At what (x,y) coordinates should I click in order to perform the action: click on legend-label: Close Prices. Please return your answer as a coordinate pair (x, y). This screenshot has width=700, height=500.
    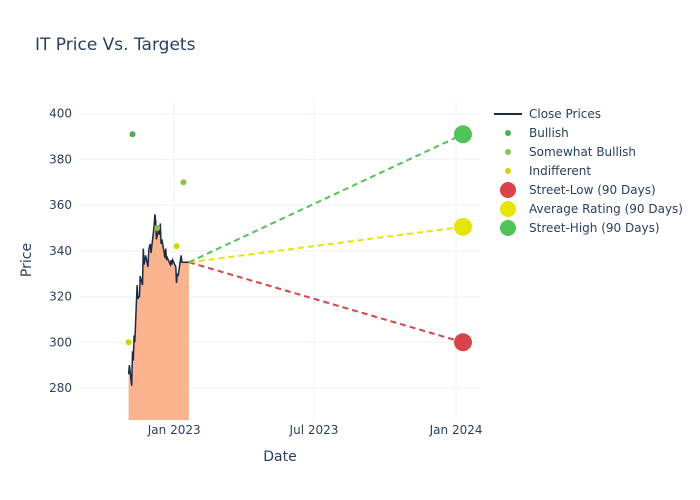
    Looking at the image, I should click on (565, 114).